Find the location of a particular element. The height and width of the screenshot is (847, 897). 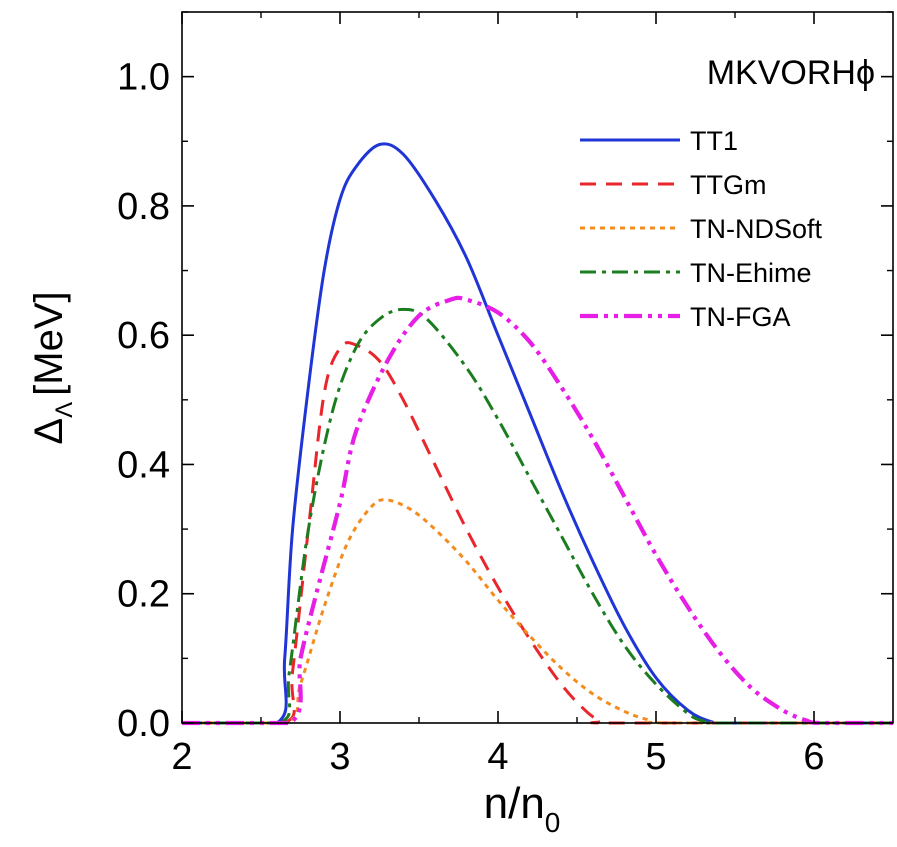

legend-label: TN-Ehime is located at coordinates (751, 273).